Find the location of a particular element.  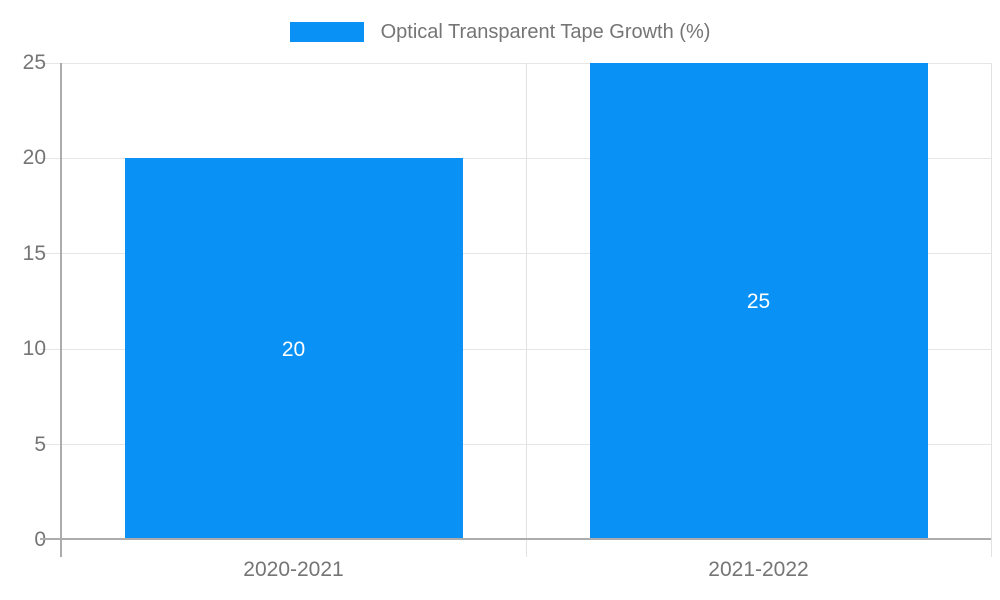

y-axis-tick-label: 20 is located at coordinates (34, 158).